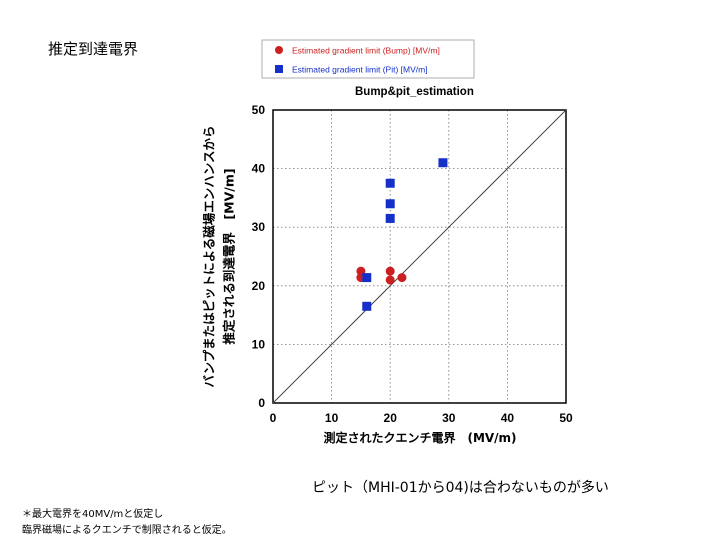  Describe the element at coordinates (259, 169) in the screenshot. I see `y-tick-label: 40` at that location.